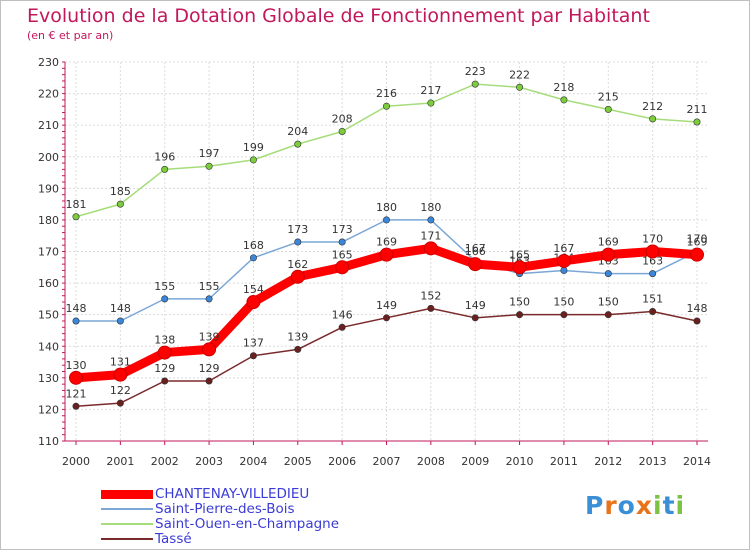 The image size is (750, 550). What do you see at coordinates (48, 94) in the screenshot?
I see `y-tick-label: 220` at bounding box center [48, 94].